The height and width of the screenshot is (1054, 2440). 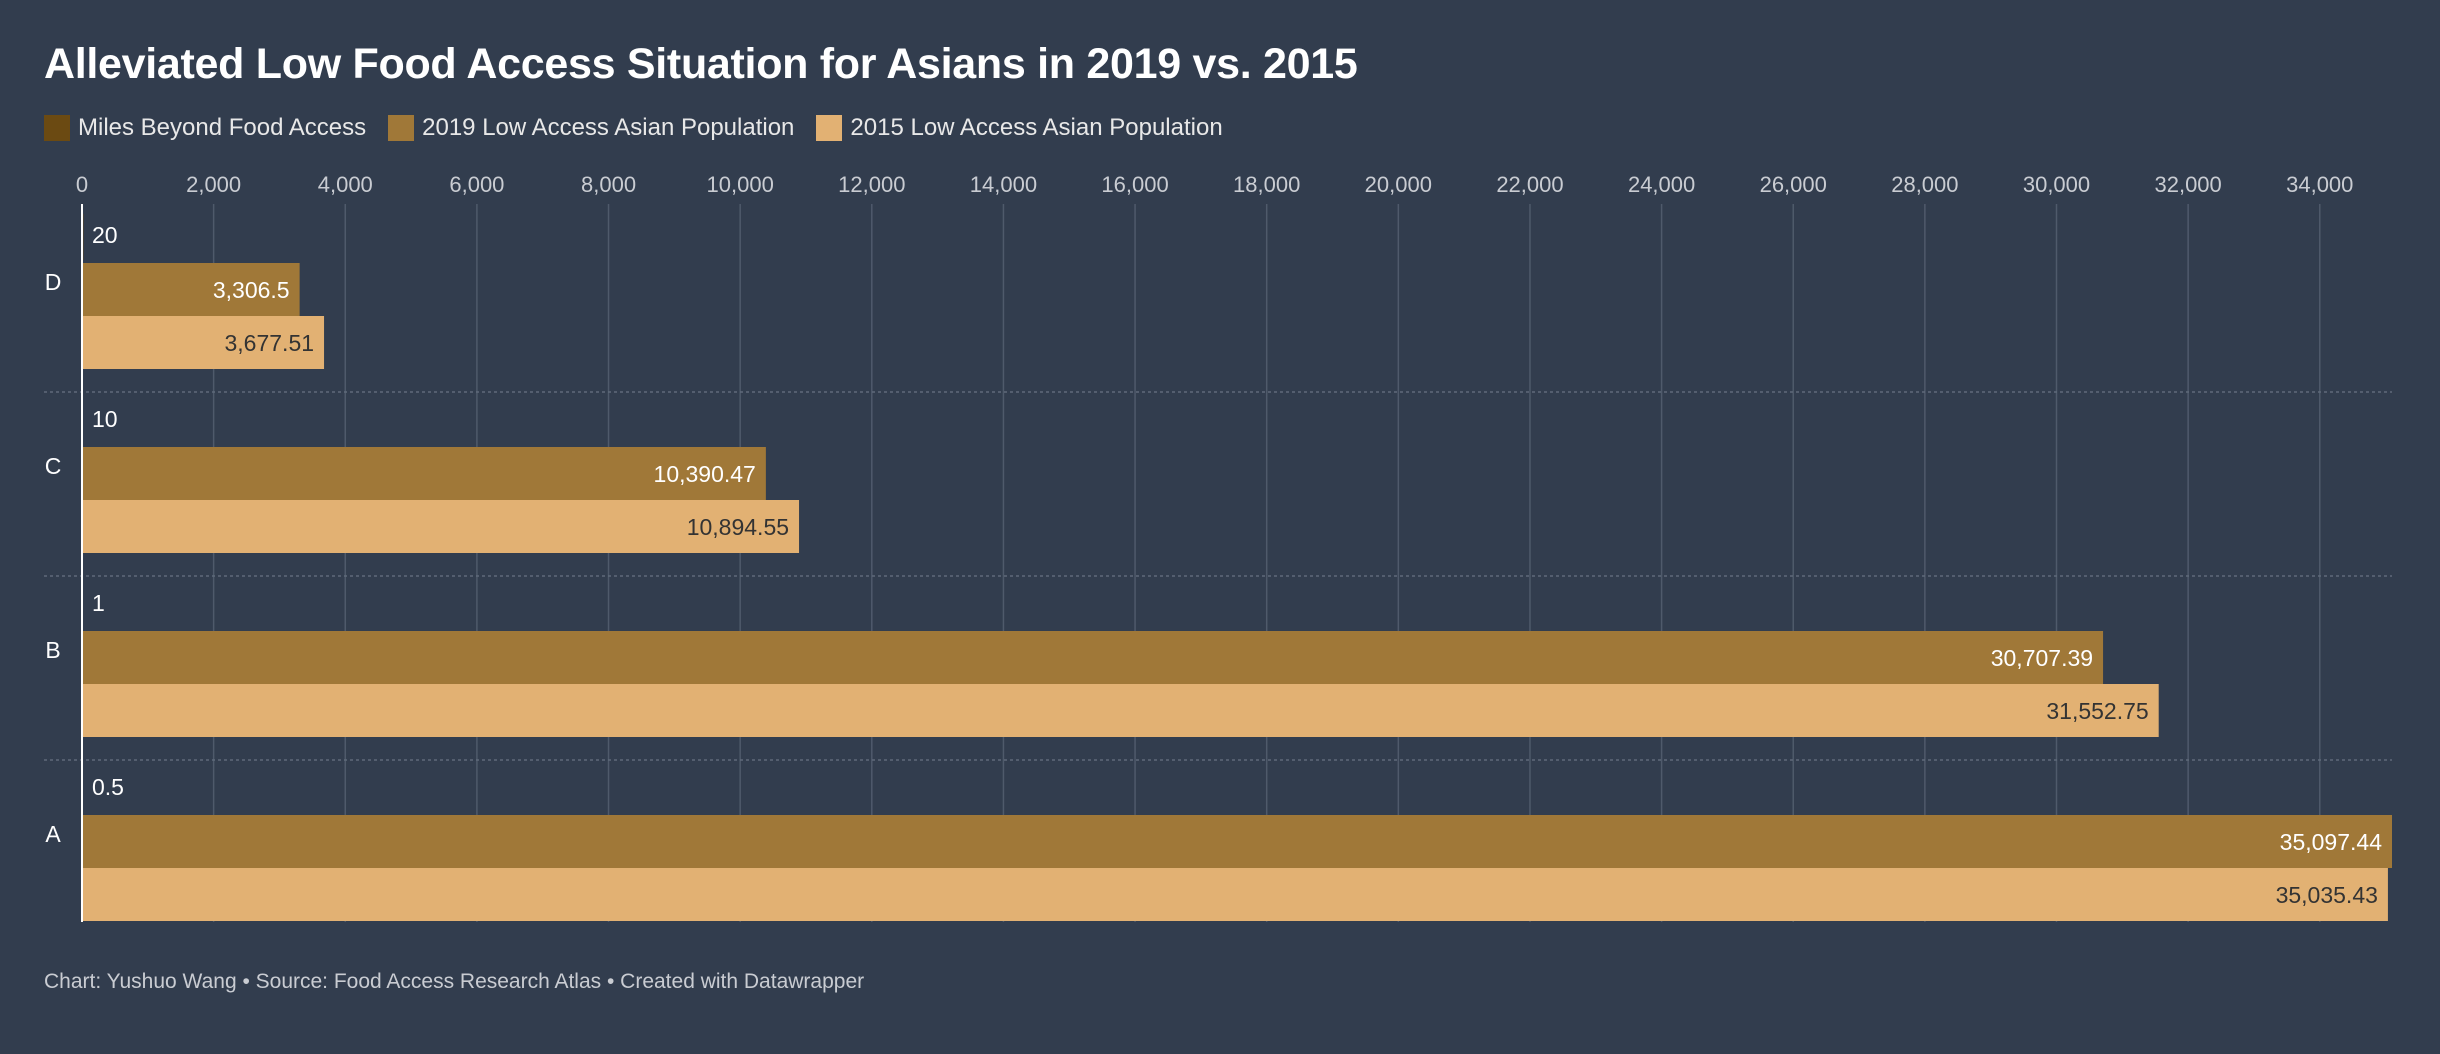 What do you see at coordinates (2319, 184) in the screenshot?
I see `x-tick-label: 34,000` at bounding box center [2319, 184].